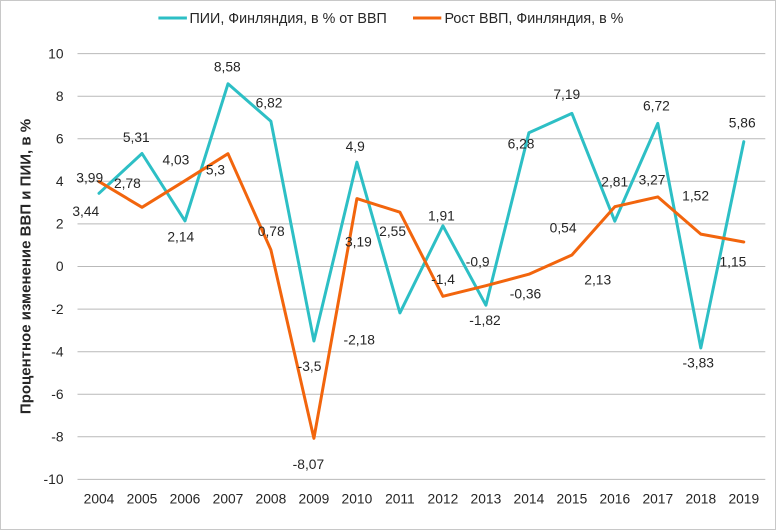 This screenshot has width=776, height=530. What do you see at coordinates (657, 499) in the screenshot?
I see `svg-text: 2017` at bounding box center [657, 499].